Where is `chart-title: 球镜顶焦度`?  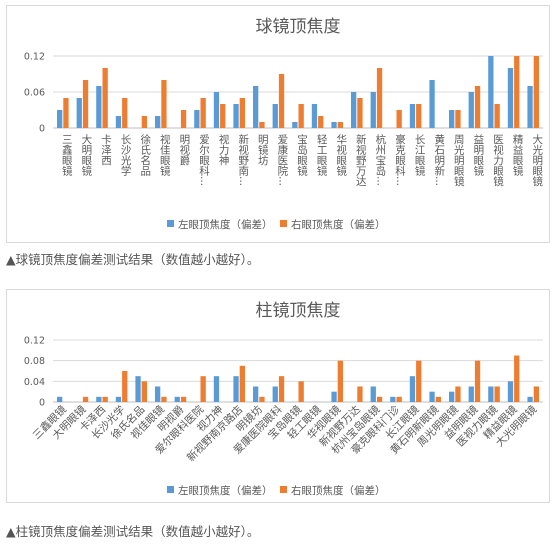 chart-title: 球镜顶焦度 is located at coordinates (298, 27).